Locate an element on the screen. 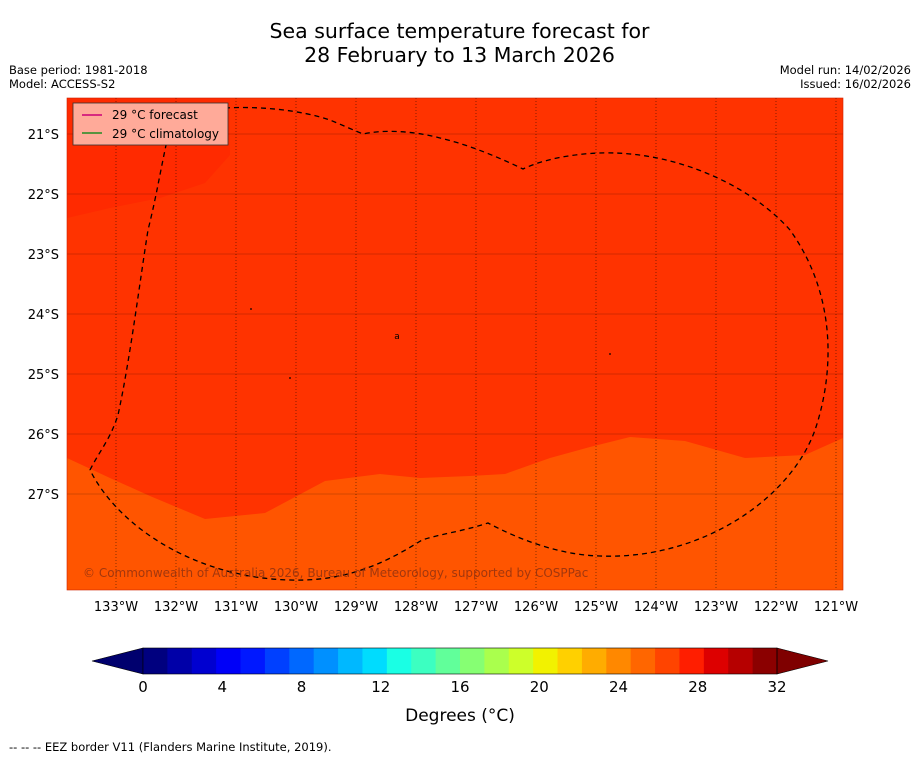 This screenshot has width=919, height=758. latitude-labels: 21°S 22°S 23°S 24°S 25°S 26°S 27°S is located at coordinates (43, 315).